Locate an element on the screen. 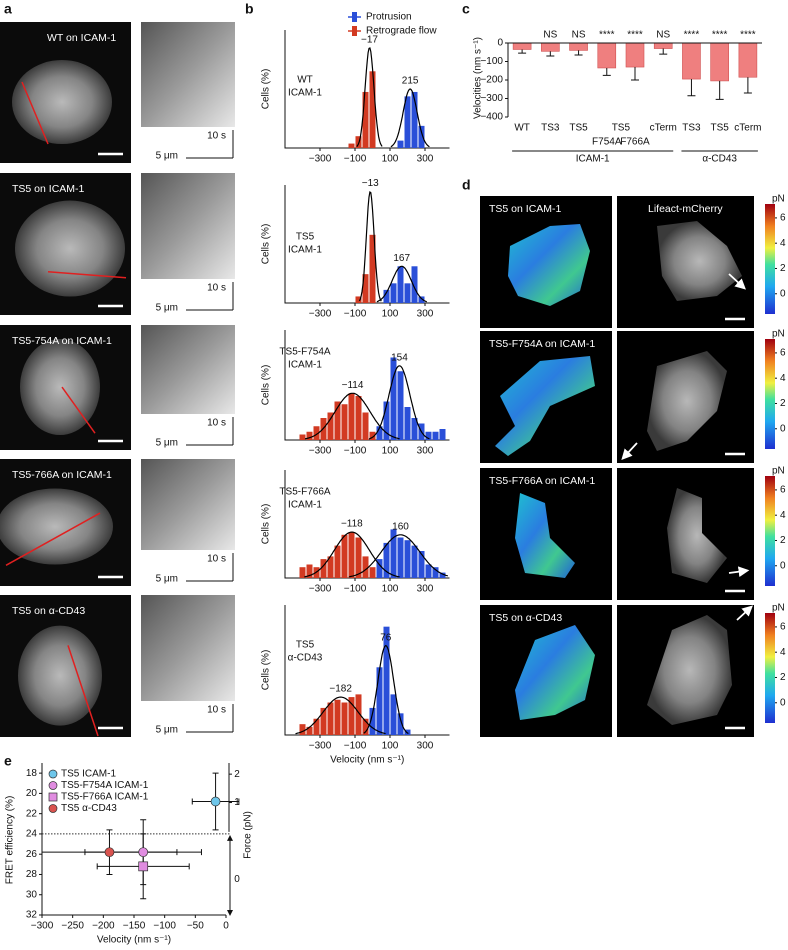 This screenshot has height=950, width=788. x-tick-label: TS5 is located at coordinates (719, 128).